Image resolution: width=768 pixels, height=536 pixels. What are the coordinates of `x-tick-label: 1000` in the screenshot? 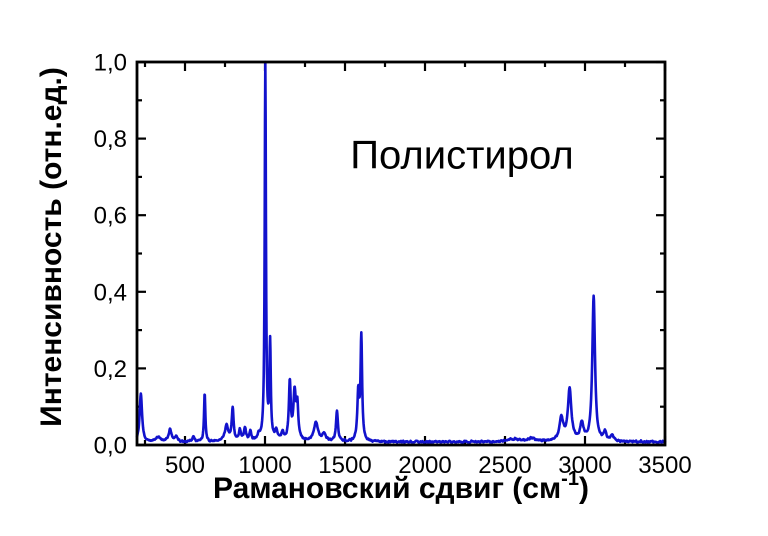 It's located at (264, 465).